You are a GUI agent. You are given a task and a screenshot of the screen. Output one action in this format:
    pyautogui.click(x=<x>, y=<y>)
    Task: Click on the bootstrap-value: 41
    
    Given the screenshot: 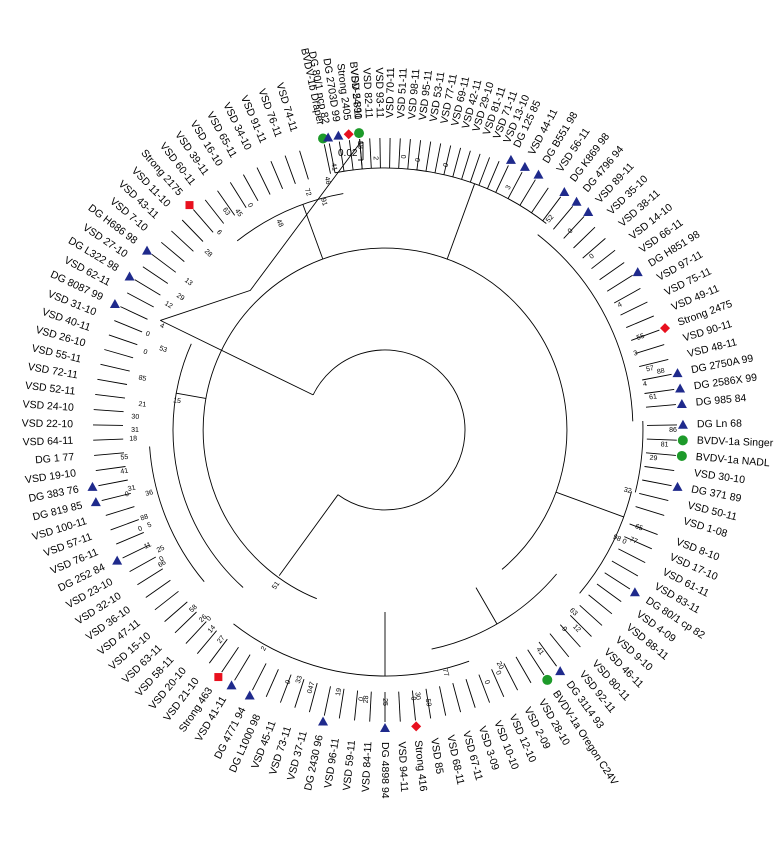 What is the action you would take?
    pyautogui.click(x=124, y=472)
    